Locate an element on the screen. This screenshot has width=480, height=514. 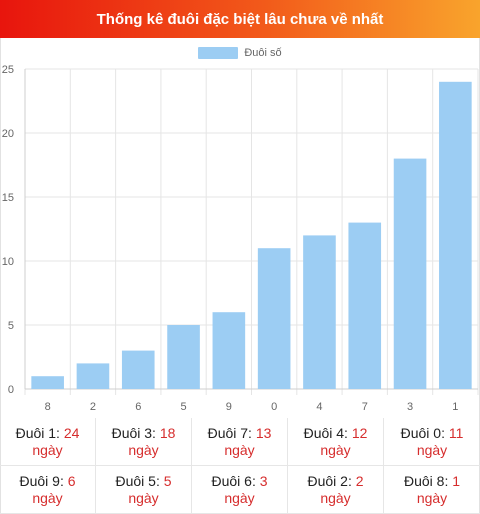
stat-value: 12 is located at coordinates (359, 432).